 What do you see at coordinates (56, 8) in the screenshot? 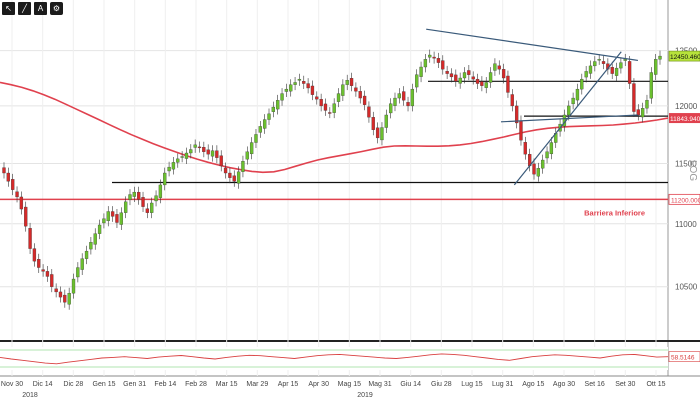
I see `settings-button: ⚙` at bounding box center [56, 8].